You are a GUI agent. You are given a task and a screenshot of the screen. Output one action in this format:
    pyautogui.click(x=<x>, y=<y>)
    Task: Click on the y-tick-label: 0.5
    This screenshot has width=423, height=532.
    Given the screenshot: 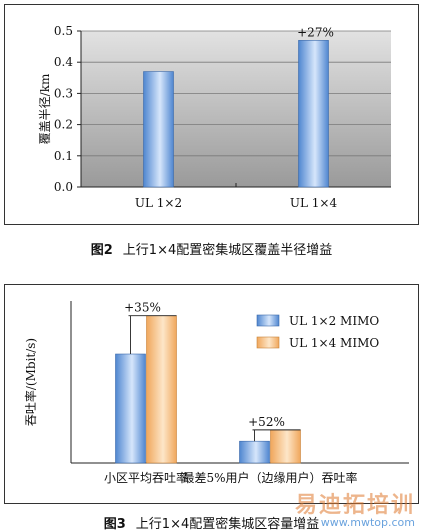 What is the action you would take?
    pyautogui.click(x=63, y=31)
    